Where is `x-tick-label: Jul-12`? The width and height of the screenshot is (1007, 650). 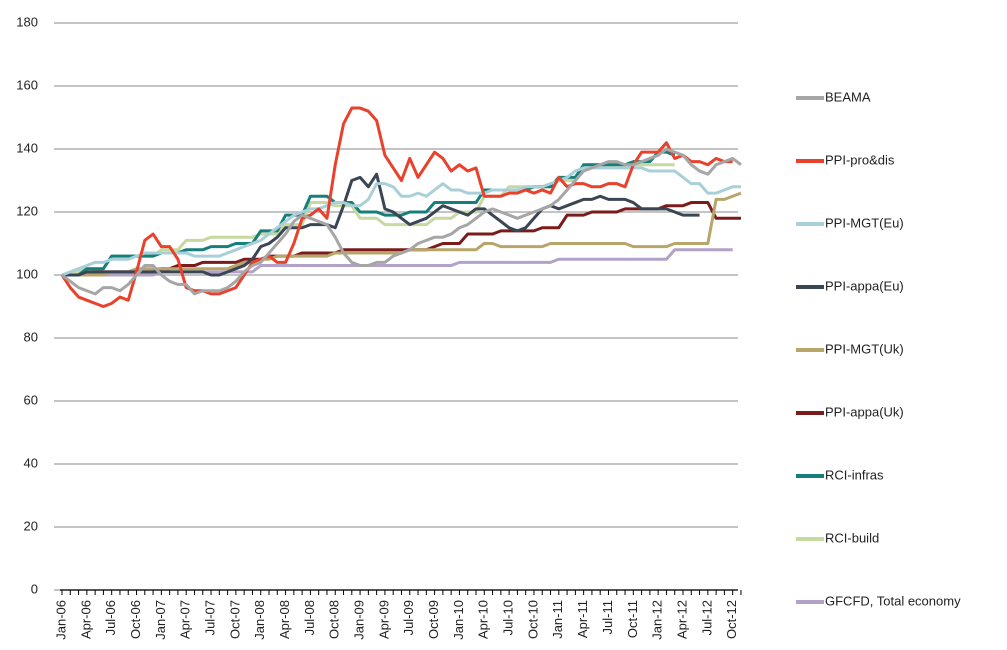
x-tick-label: Jul-12 is located at coordinates (706, 617).